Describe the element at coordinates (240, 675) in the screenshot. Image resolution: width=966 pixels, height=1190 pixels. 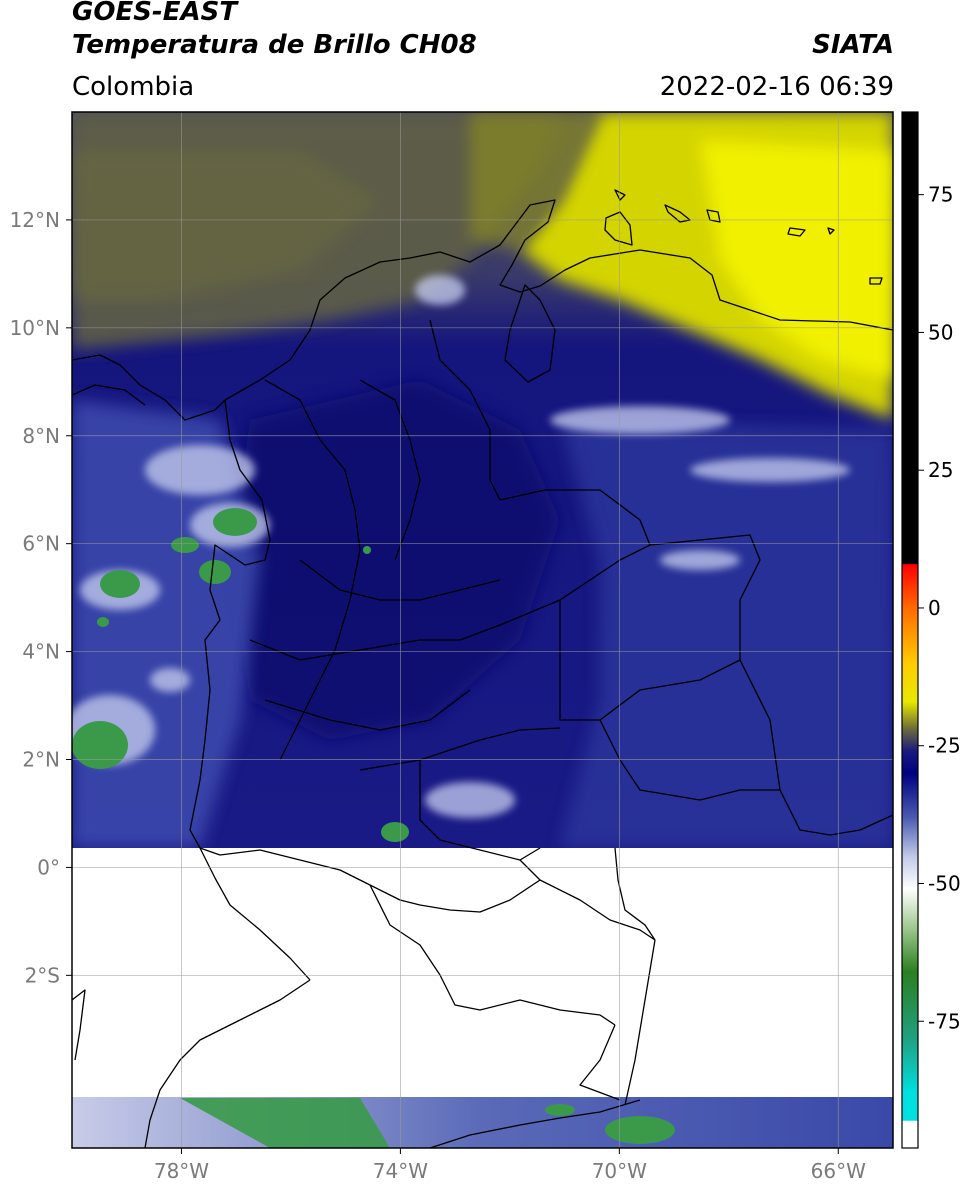
I see `cold-cloud-tops` at that location.